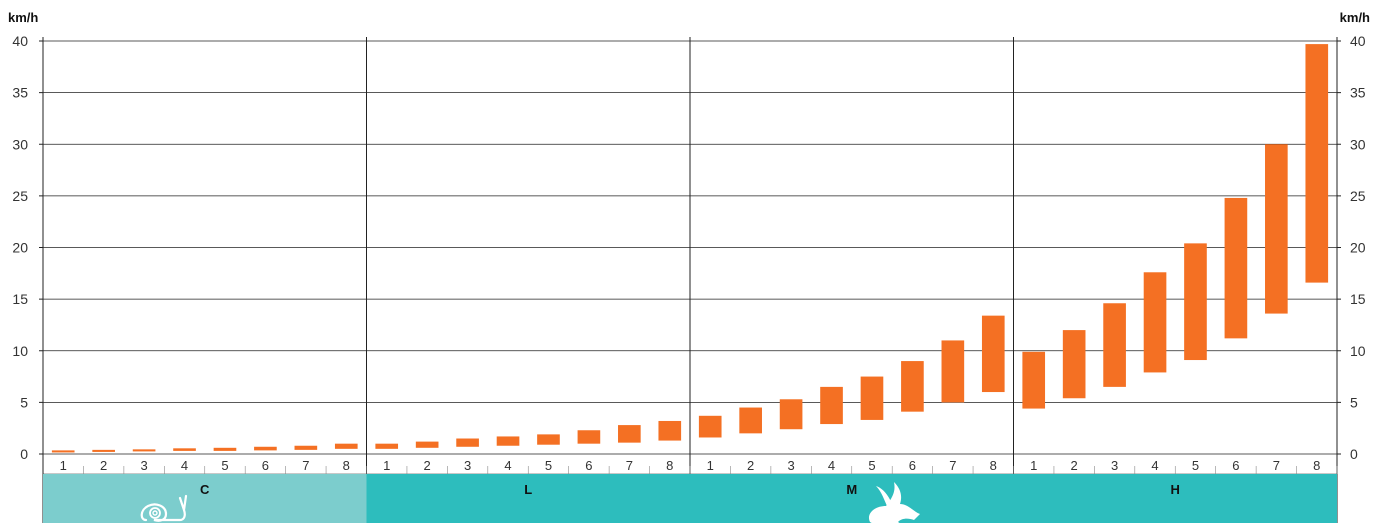  What do you see at coordinates (20, 248) in the screenshot?
I see `y-tick-label-left: 20` at bounding box center [20, 248].